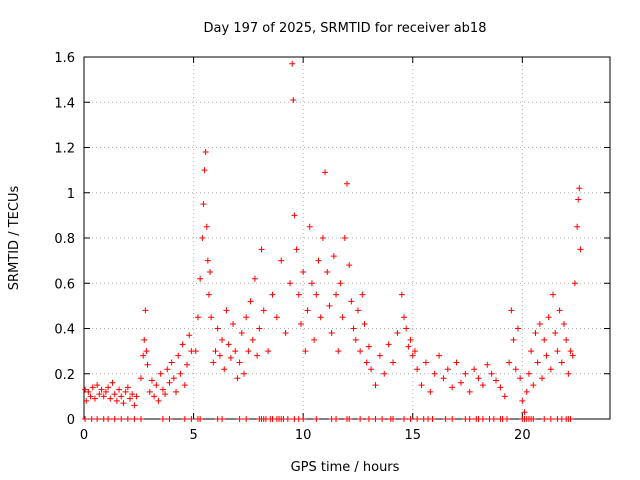  I want to click on x-tick-label: 5, so click(193, 435).